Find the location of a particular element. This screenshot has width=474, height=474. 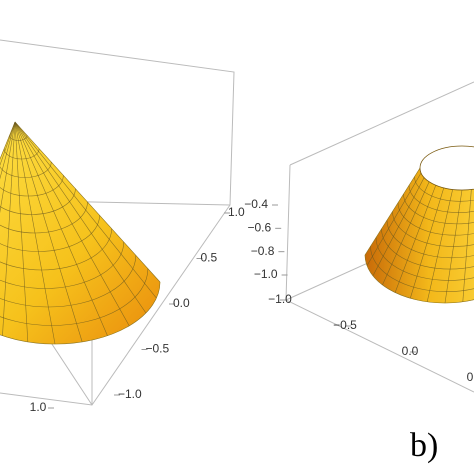

tick-label: −0.4 is located at coordinates (256, 204).